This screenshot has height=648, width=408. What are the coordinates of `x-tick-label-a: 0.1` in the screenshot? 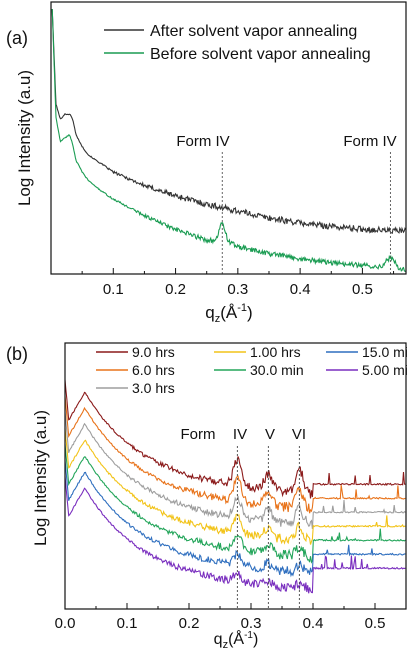 It's located at (113, 289).